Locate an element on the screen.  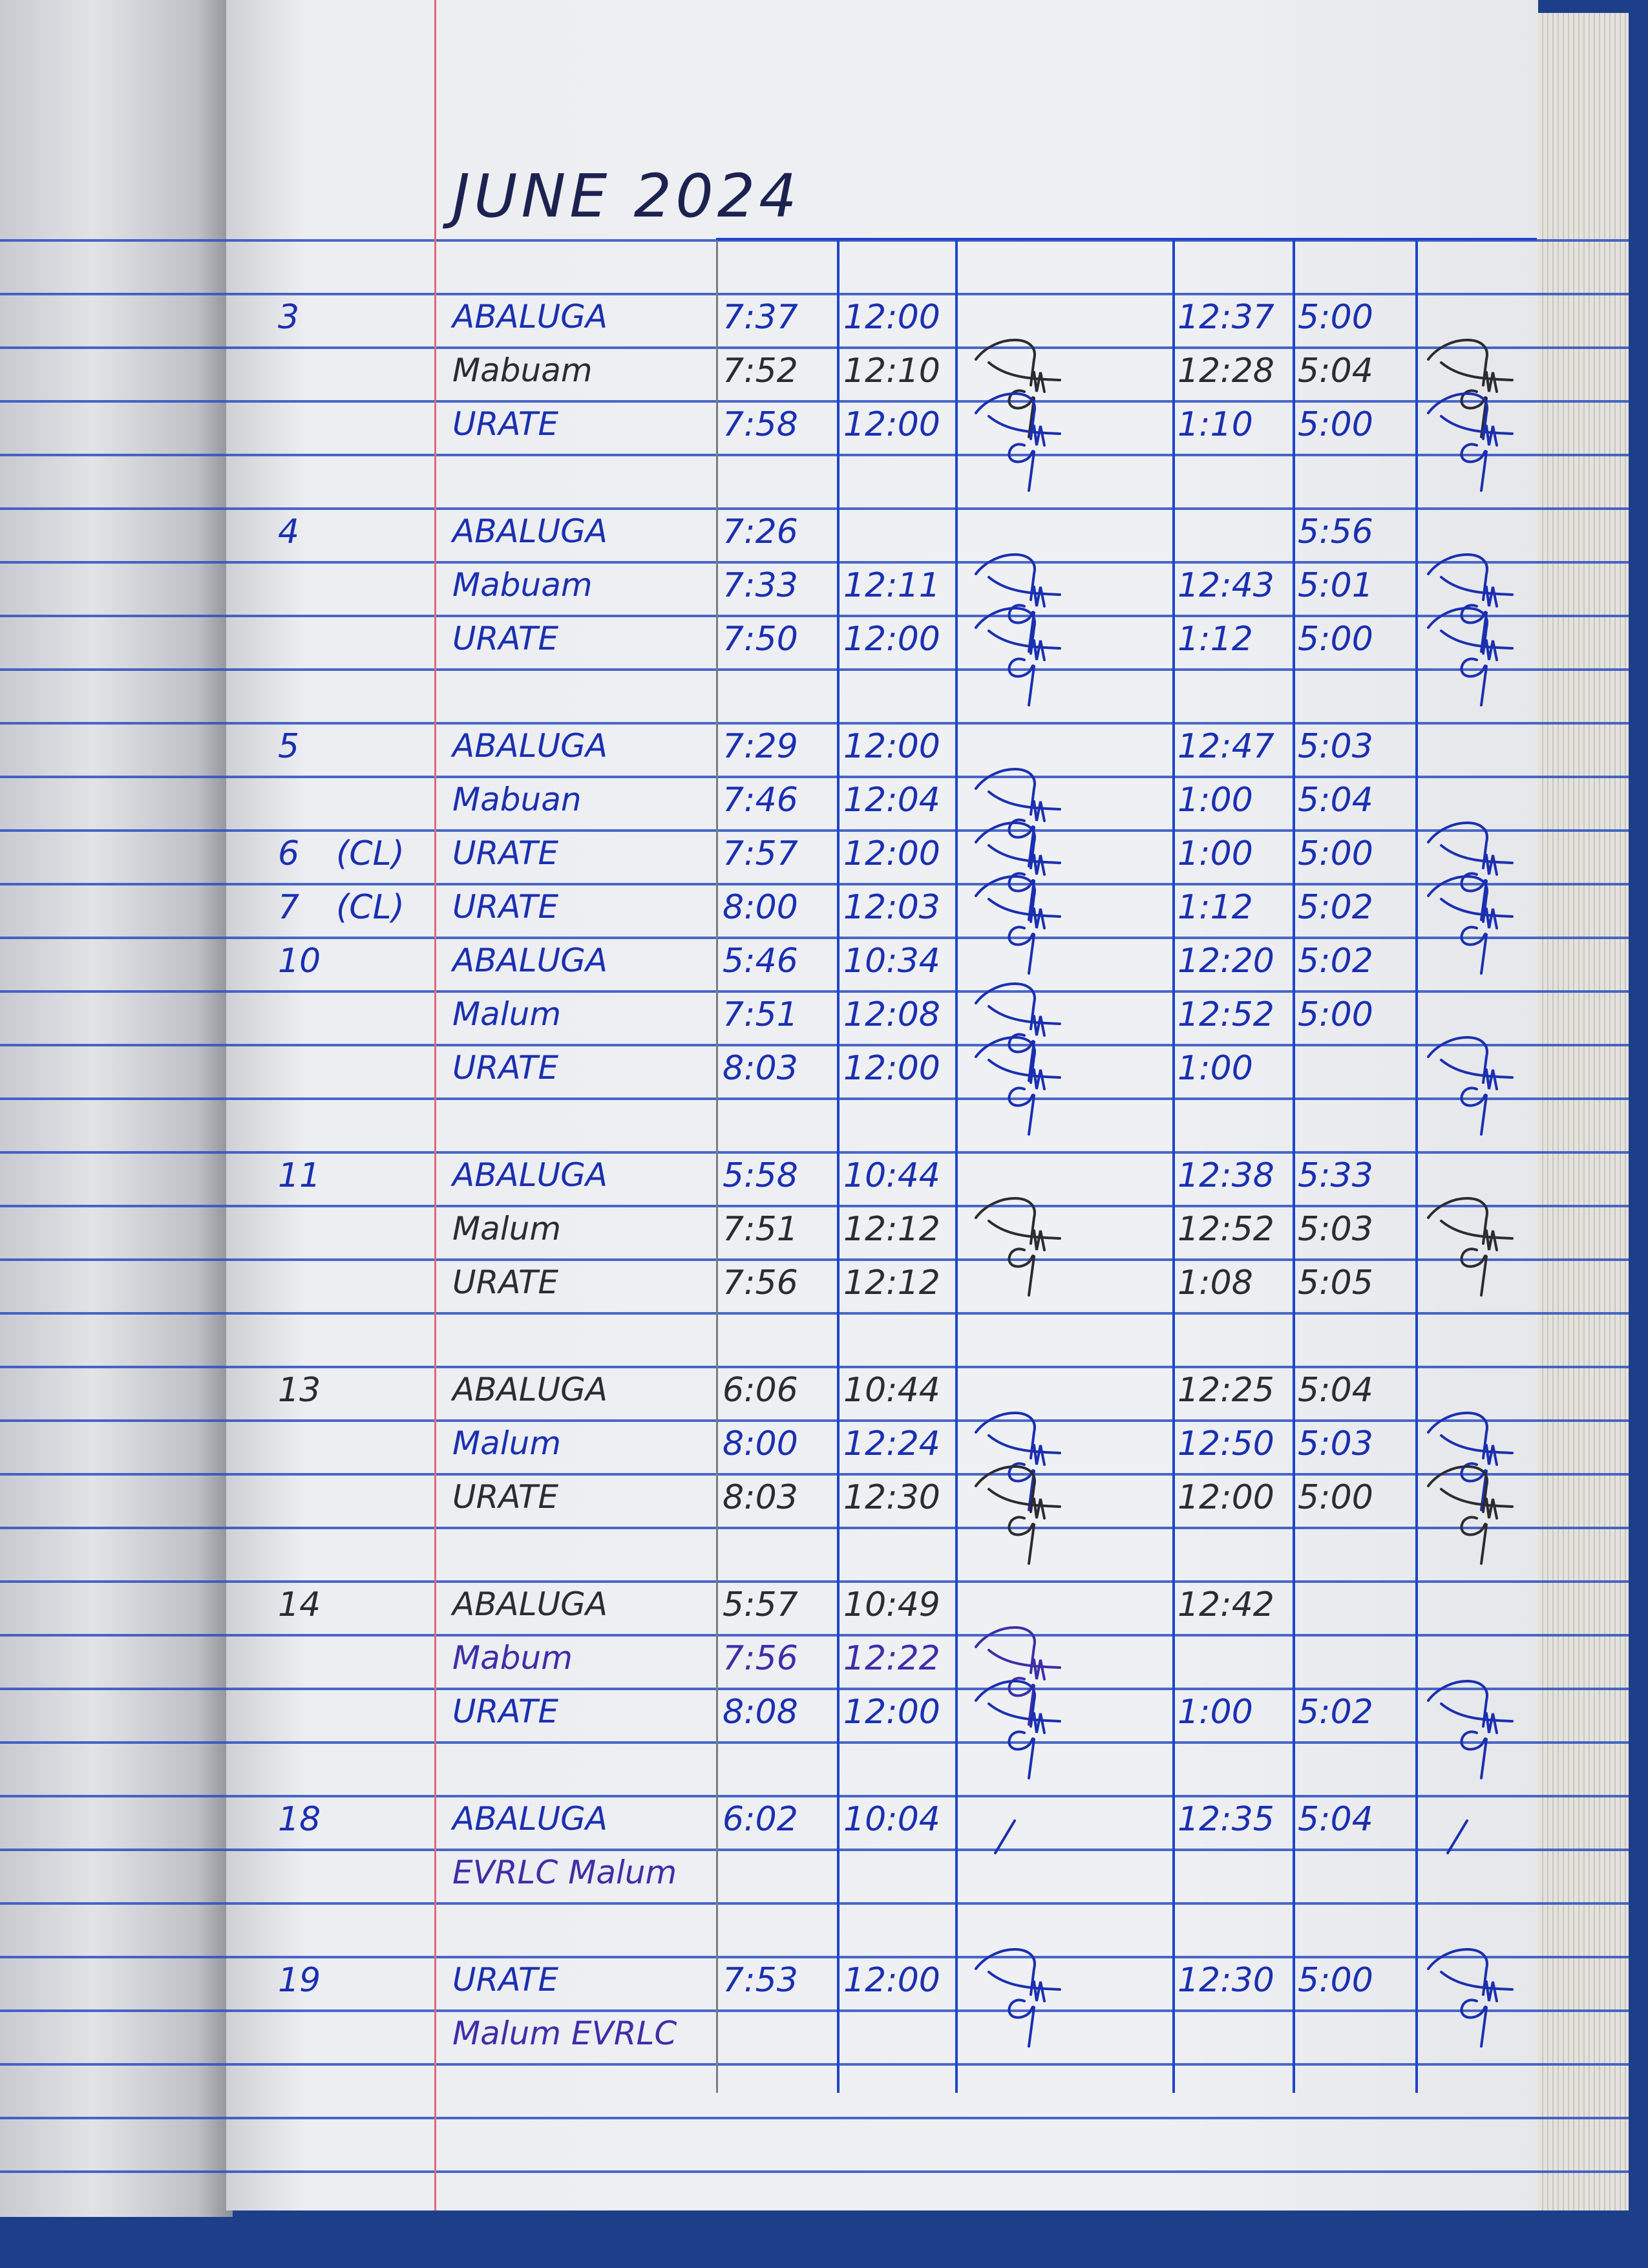
leave-note: (CL) is located at coordinates (370, 907).